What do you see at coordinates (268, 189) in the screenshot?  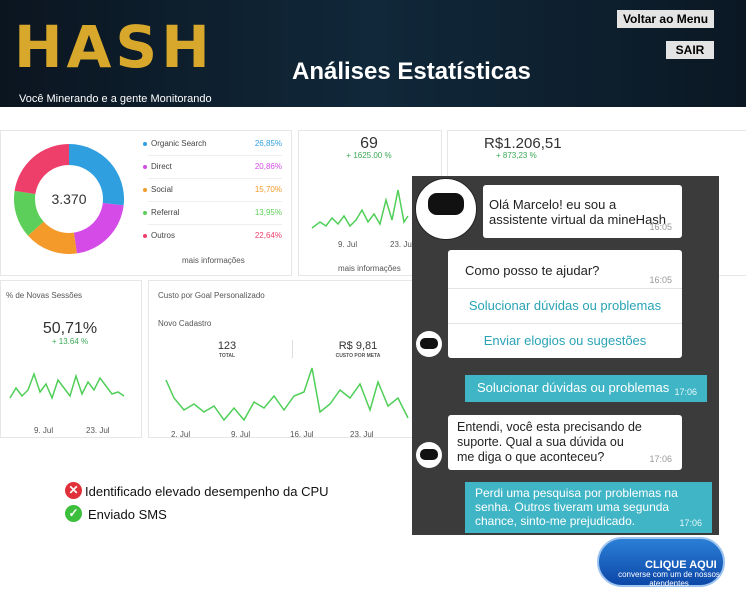 I see `legend-share: 15,70%` at bounding box center [268, 189].